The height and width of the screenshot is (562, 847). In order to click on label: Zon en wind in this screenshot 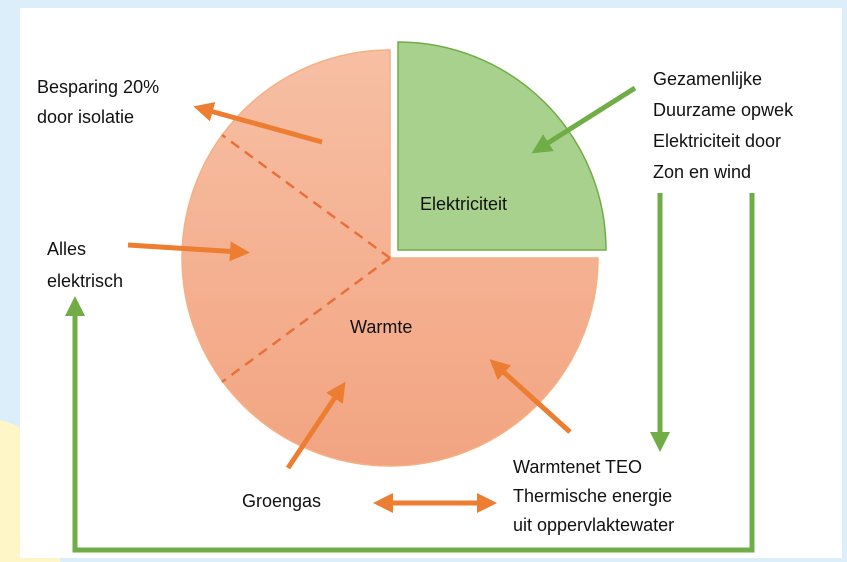, I will do `click(702, 172)`.